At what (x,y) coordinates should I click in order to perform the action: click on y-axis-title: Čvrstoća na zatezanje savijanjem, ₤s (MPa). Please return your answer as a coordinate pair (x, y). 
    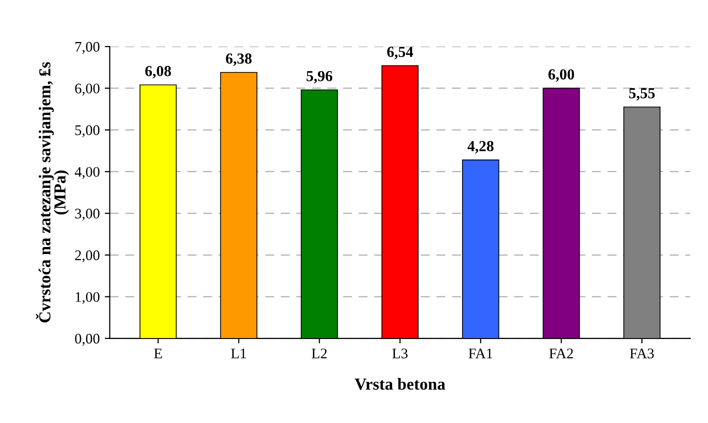
    Looking at the image, I should click on (52, 192).